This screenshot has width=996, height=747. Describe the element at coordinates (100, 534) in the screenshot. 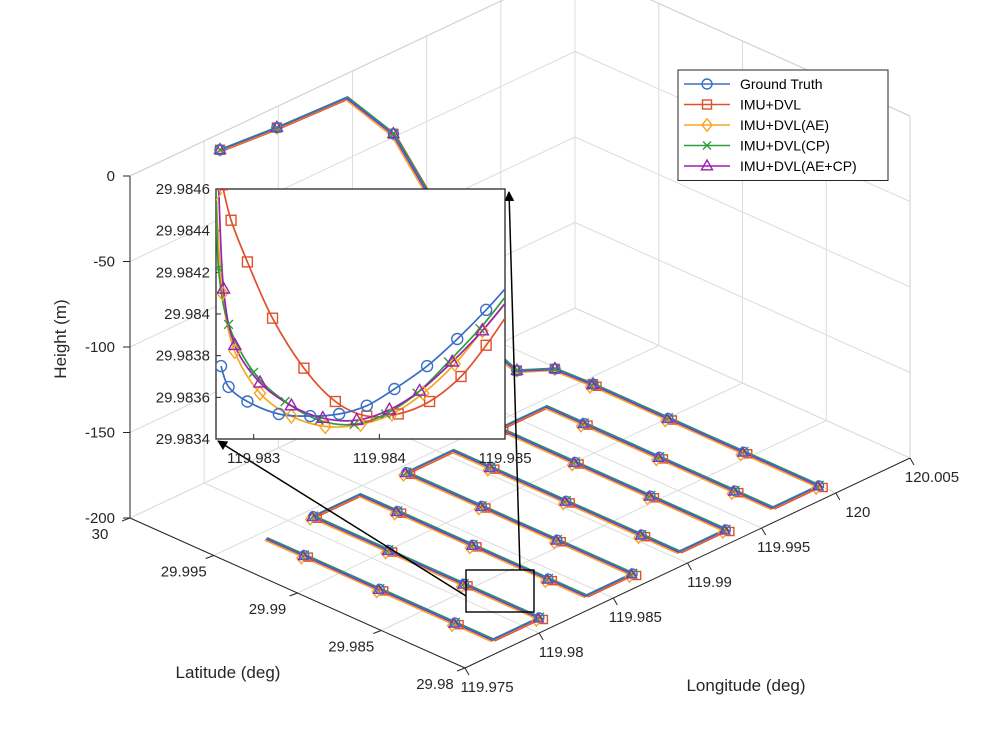

I see `latitude-tick-label: 30` at that location.